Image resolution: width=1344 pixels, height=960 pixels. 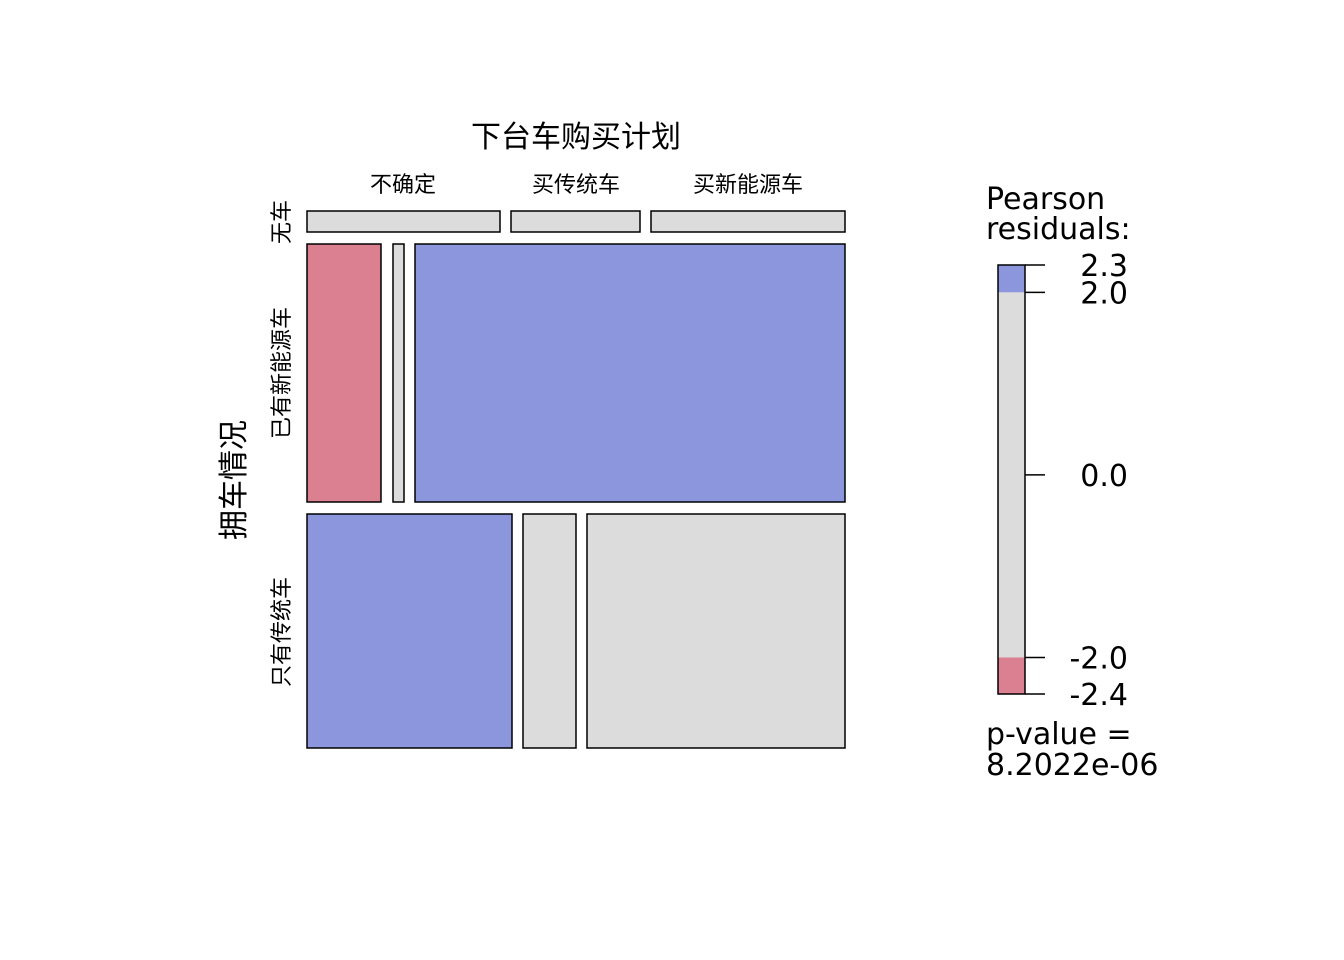 I want to click on legend-title-line2: residuals:, so click(x=1058, y=229).